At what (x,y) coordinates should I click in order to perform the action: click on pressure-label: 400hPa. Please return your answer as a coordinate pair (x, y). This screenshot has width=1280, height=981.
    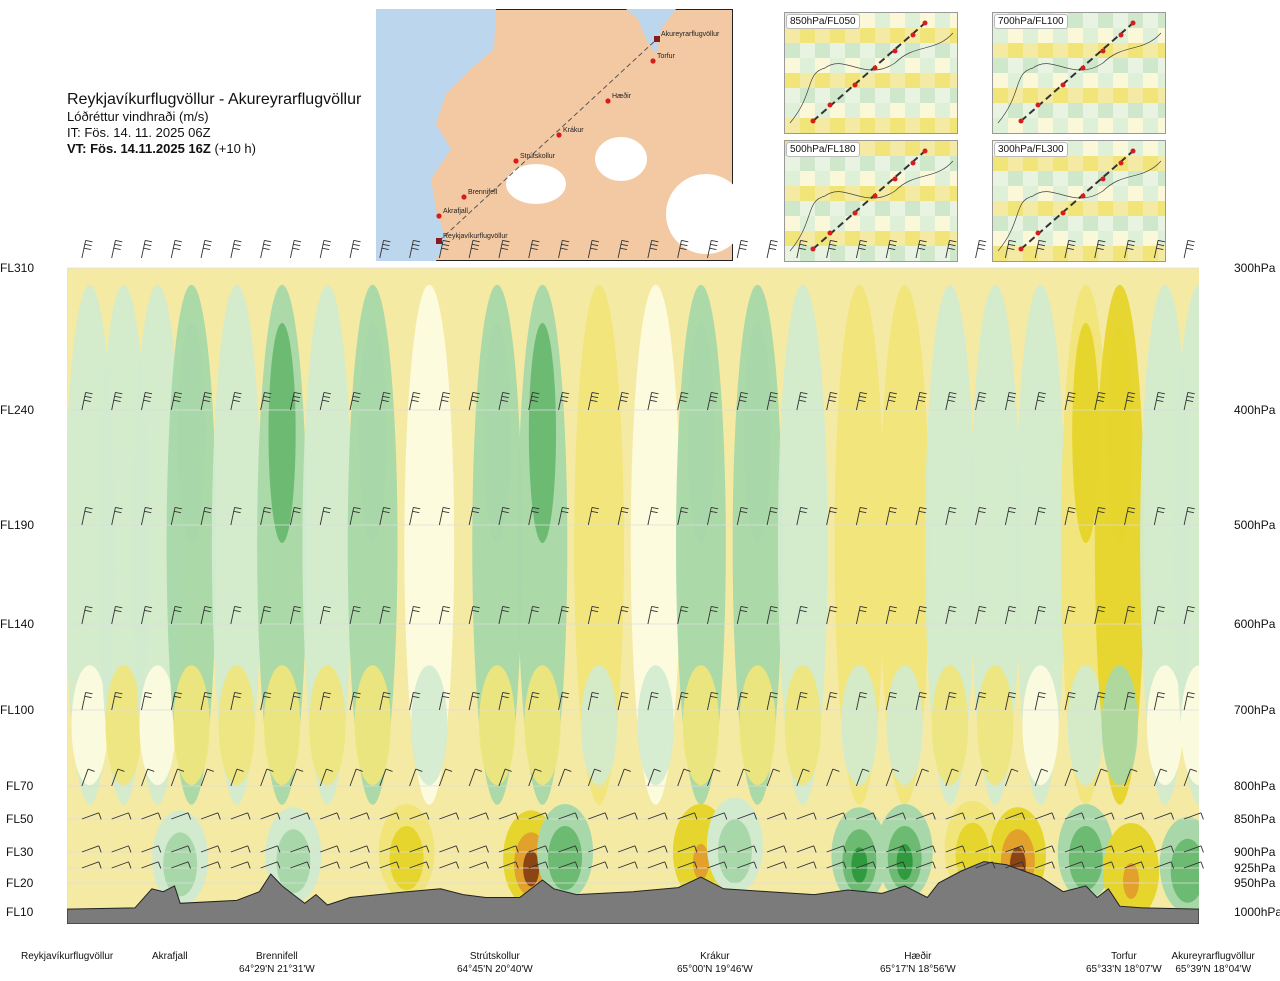
    Looking at the image, I should click on (1255, 410).